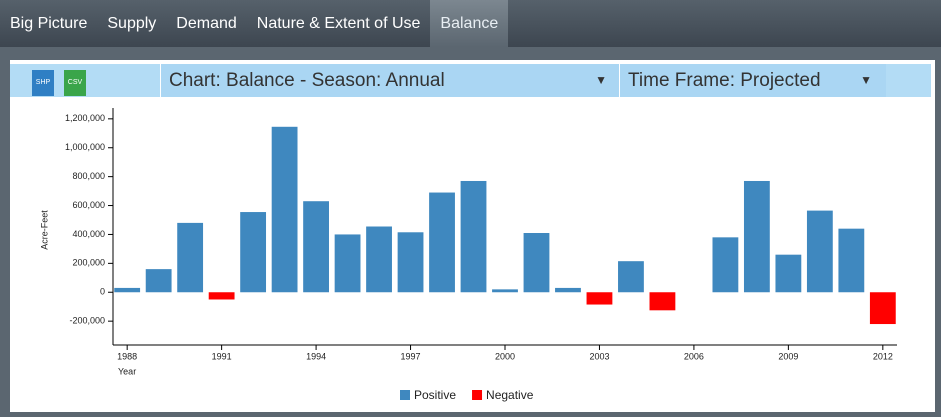  I want to click on y-tick-label: -200,000, so click(87, 321).